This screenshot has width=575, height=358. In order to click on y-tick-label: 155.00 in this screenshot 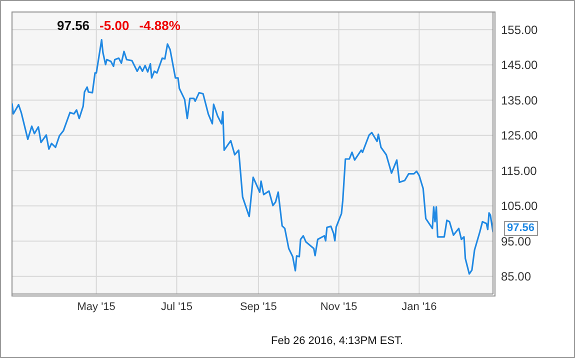, I will do `click(519, 29)`.